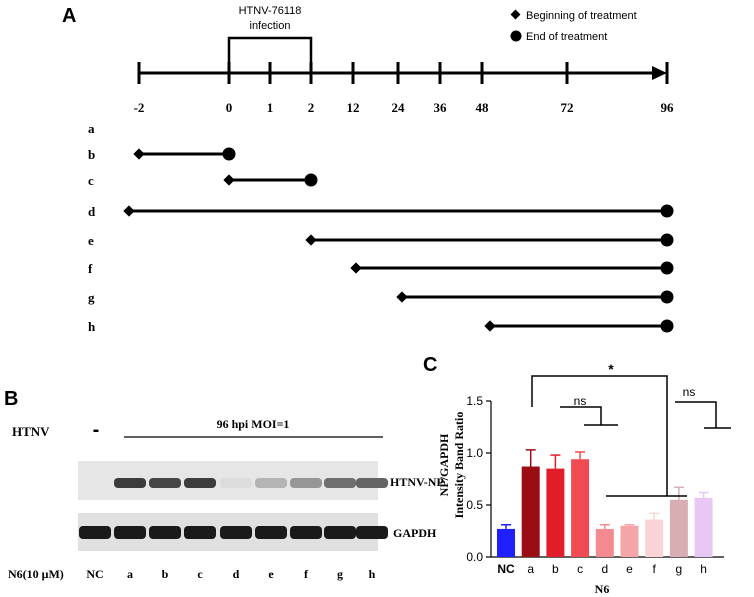 The image size is (754, 597). I want to click on sig-bracket-ns1, so click(574, 414).